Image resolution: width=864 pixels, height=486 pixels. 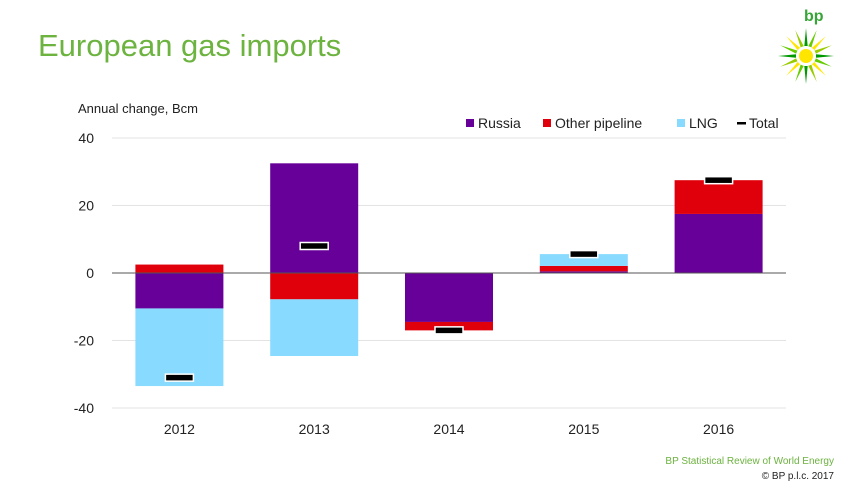 I want to click on legend-total-label: Total, so click(x=764, y=123).